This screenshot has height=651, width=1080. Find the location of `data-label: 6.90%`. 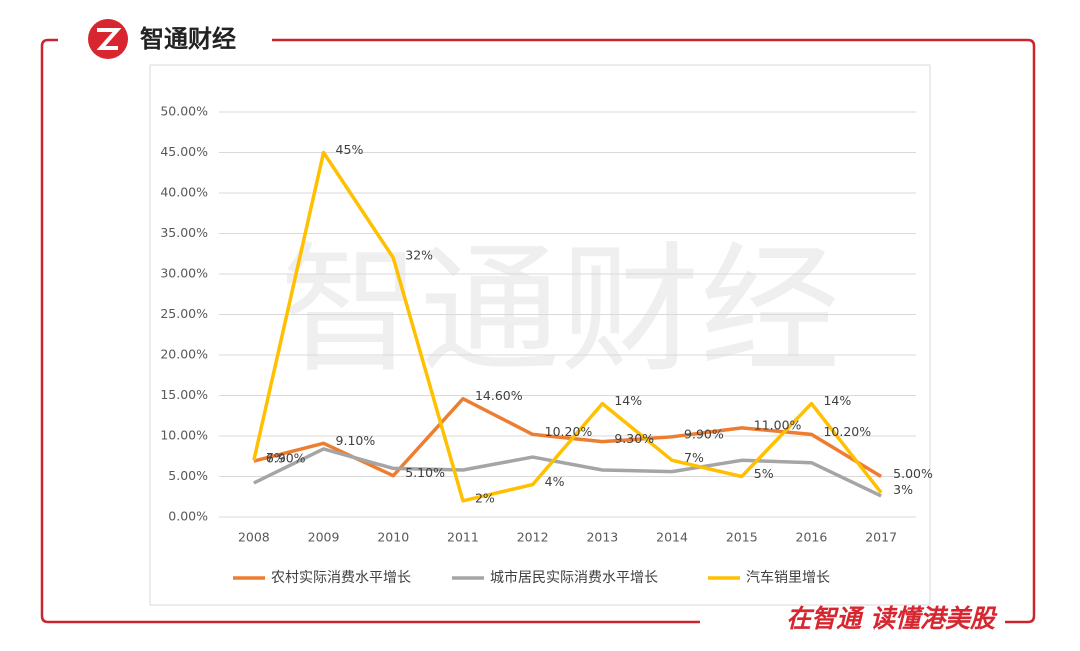

data-label: 6.90% is located at coordinates (286, 458).